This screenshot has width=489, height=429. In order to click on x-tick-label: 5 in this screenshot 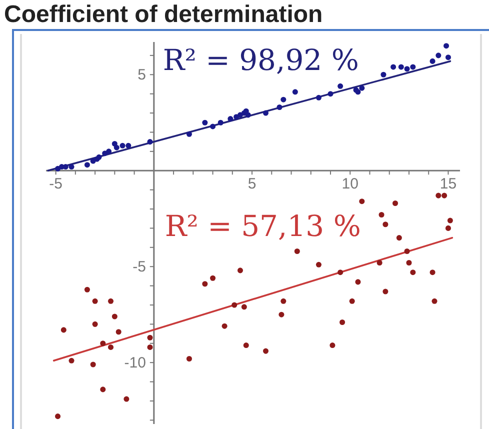, I will do `click(252, 183)`.